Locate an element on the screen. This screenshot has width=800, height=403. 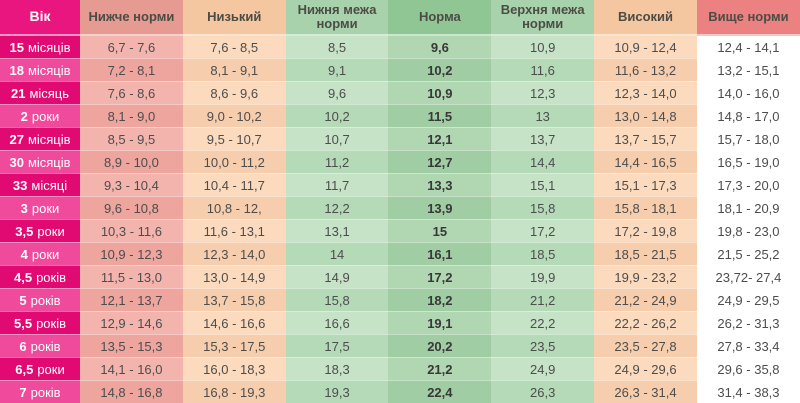
cell-low: 8,1 - 9,1 is located at coordinates (234, 69).